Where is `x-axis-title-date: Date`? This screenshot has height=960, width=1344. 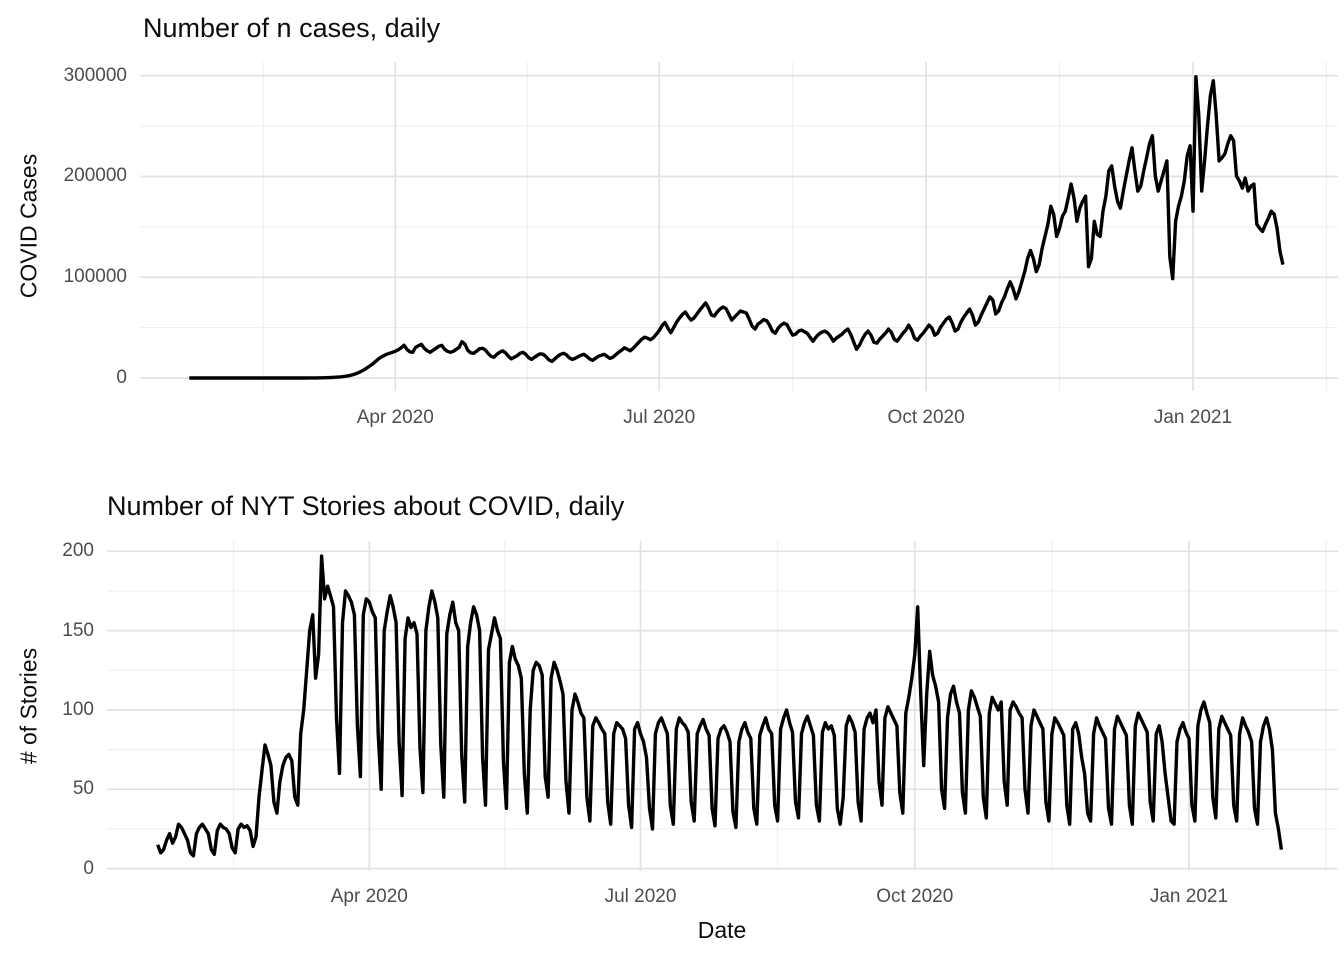
x-axis-title-date: Date is located at coordinates (722, 930).